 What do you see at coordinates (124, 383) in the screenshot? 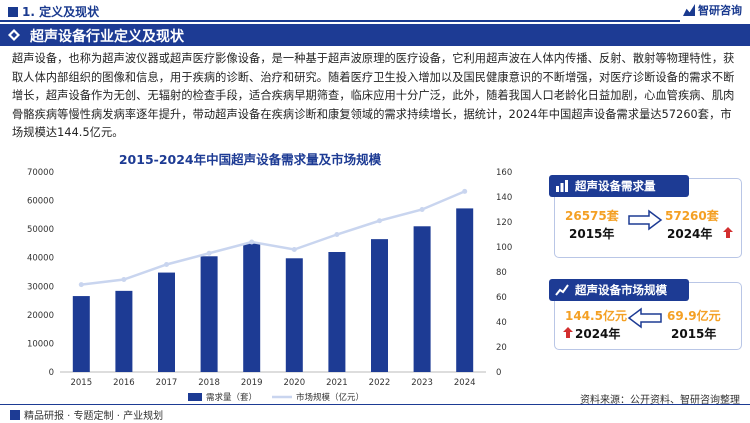
I see `x-tick-label: 2016` at bounding box center [124, 383].